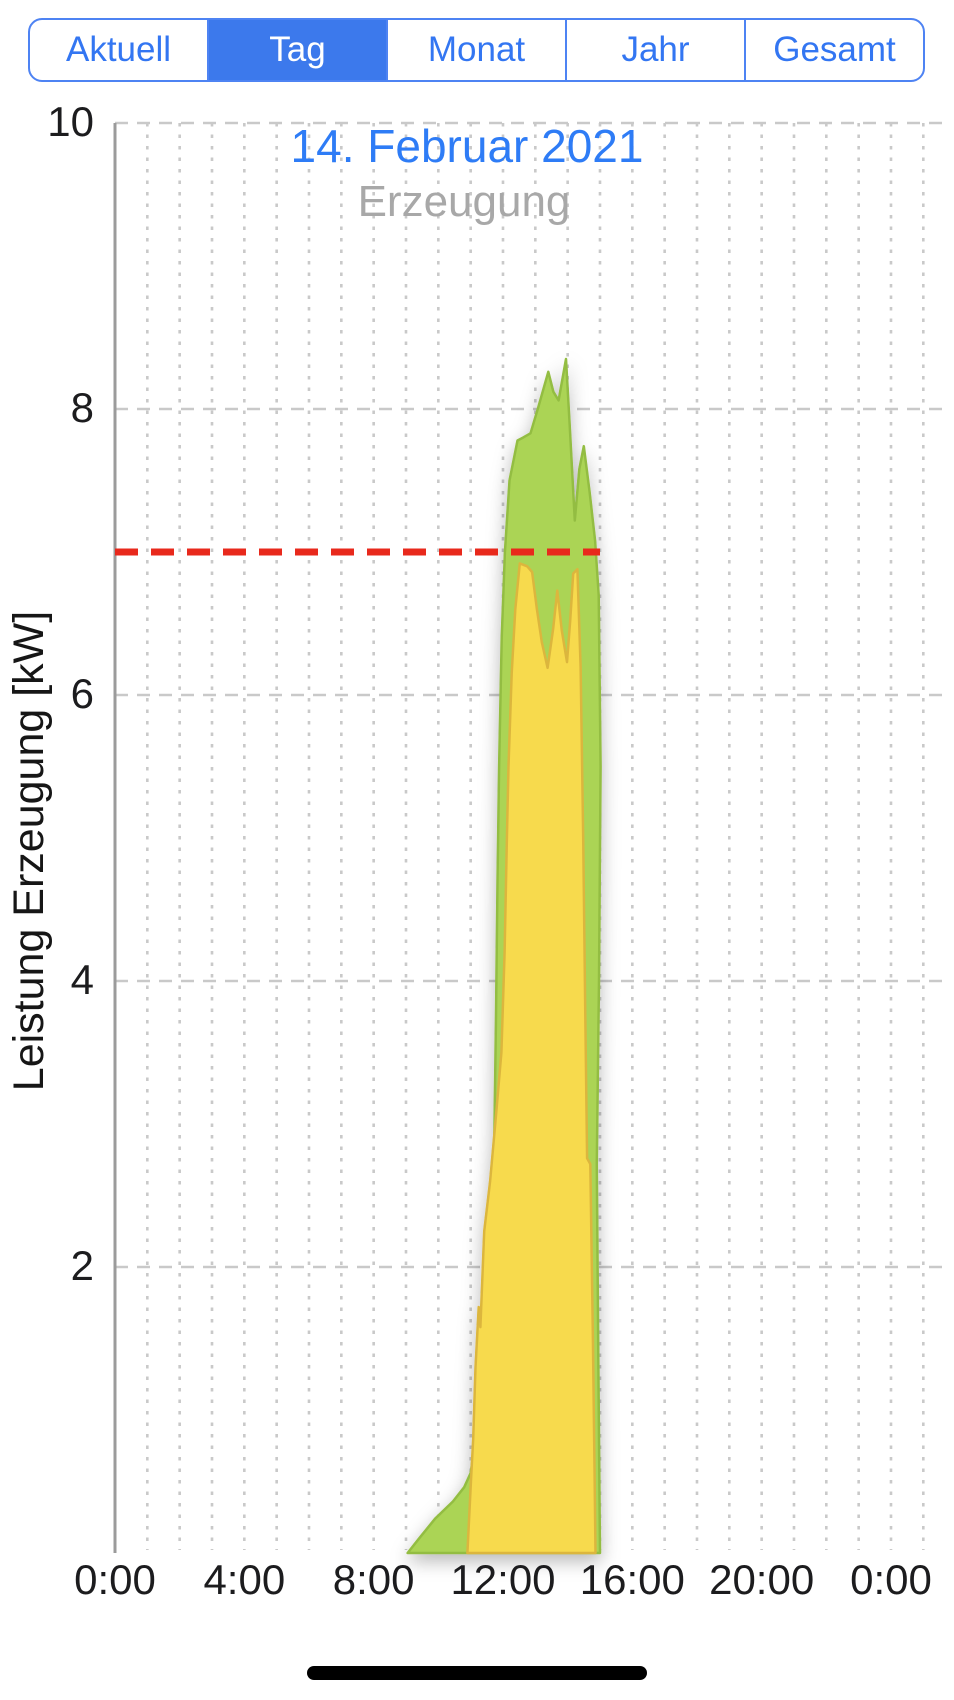 This screenshot has width=954, height=1700. I want to click on y-tick-label: 10, so click(70, 121).